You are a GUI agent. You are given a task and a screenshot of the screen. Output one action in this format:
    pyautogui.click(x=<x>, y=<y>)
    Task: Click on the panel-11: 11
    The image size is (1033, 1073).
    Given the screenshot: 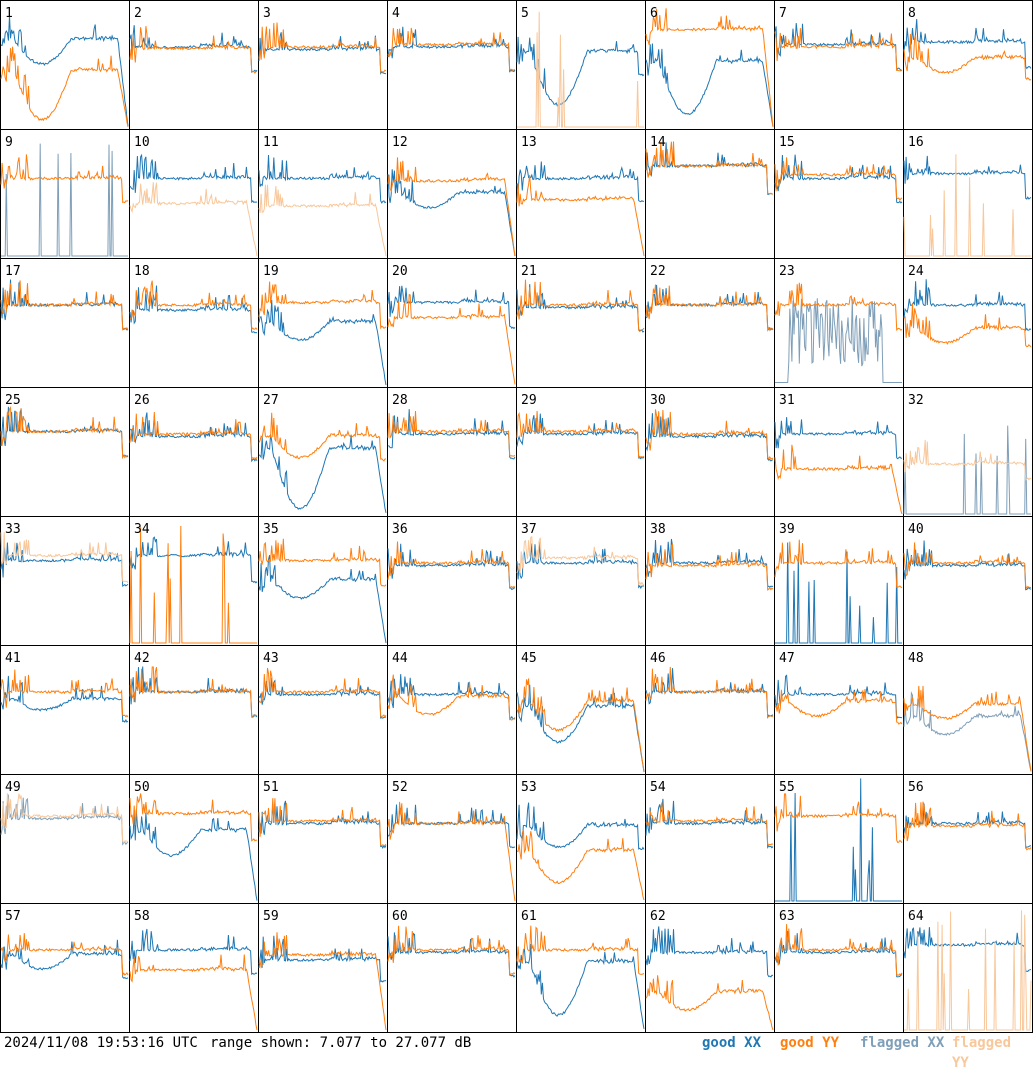 What is the action you would take?
    pyautogui.click(x=323, y=194)
    